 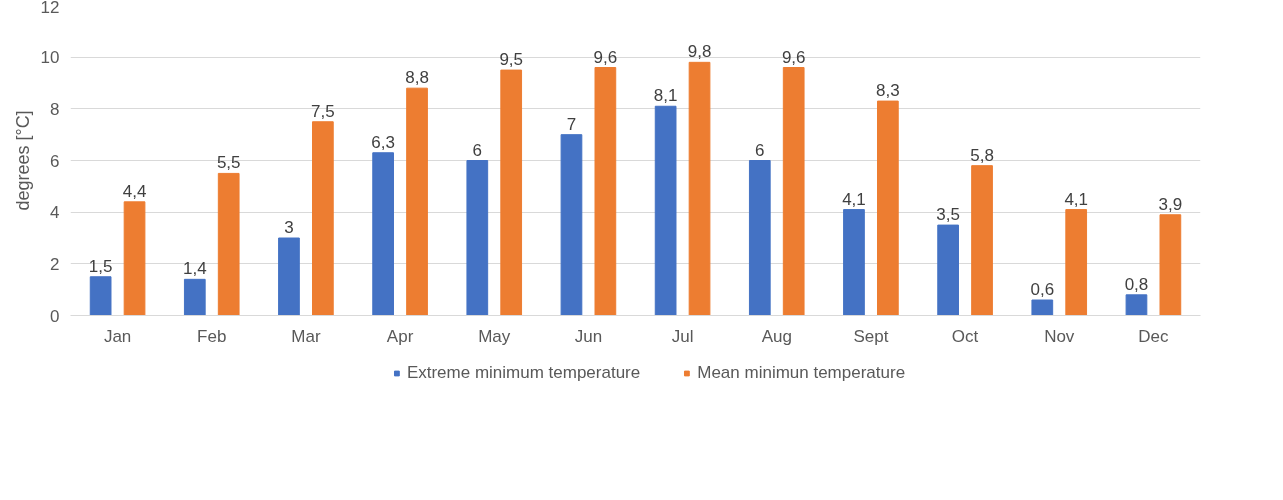 I want to click on data-label: 8,8, so click(x=417, y=78).